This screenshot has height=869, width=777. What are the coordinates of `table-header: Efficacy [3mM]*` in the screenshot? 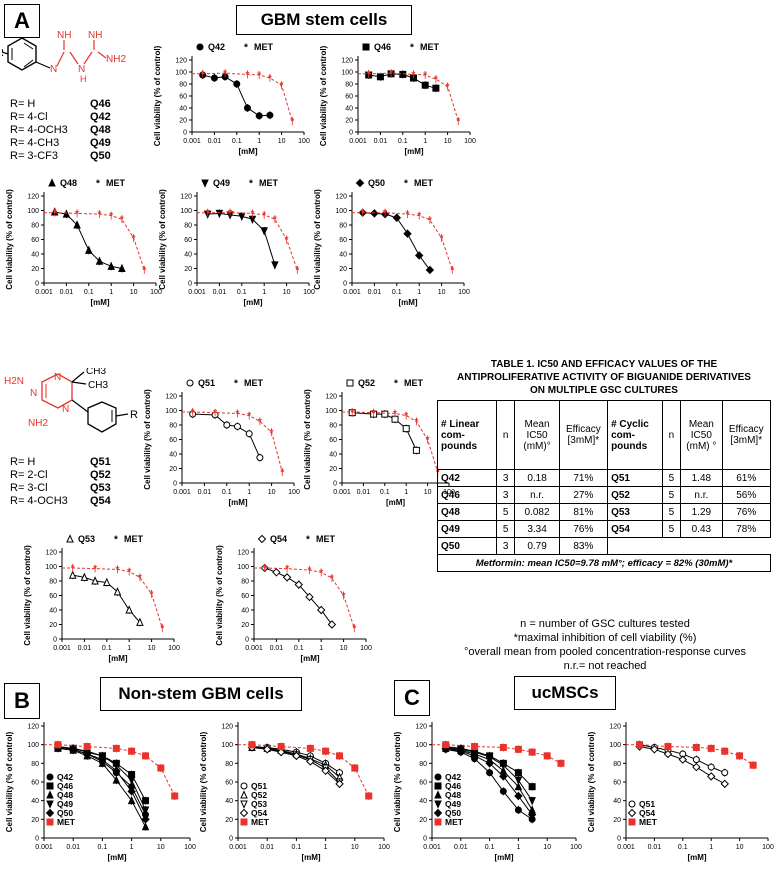 It's located at (746, 435).